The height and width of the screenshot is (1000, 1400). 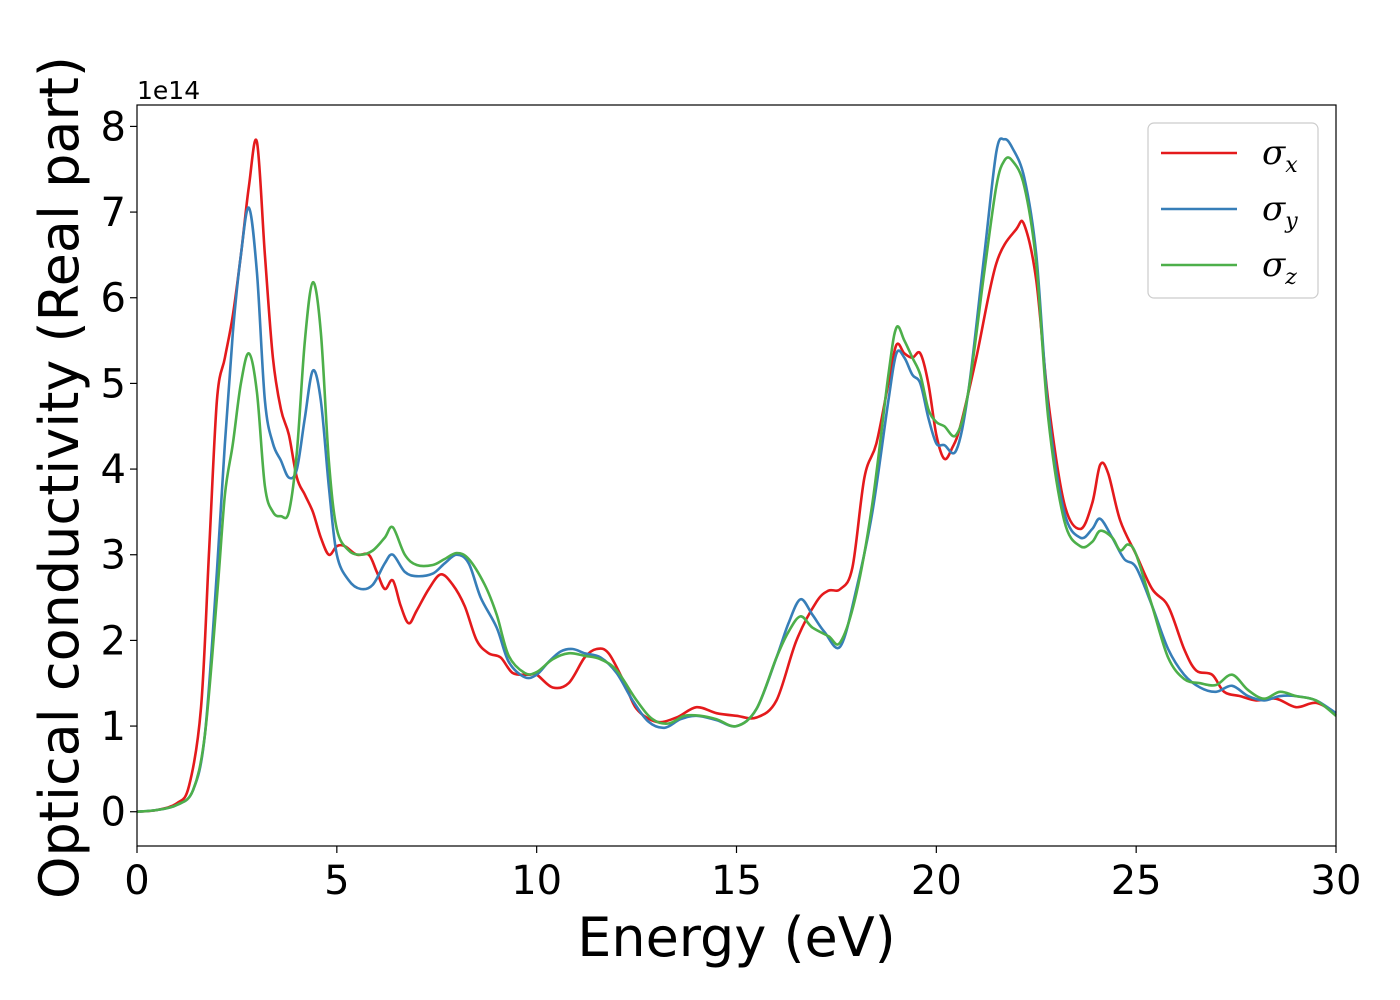 What do you see at coordinates (1280, 155) in the screenshot?
I see `legend-label: σx` at bounding box center [1280, 155].